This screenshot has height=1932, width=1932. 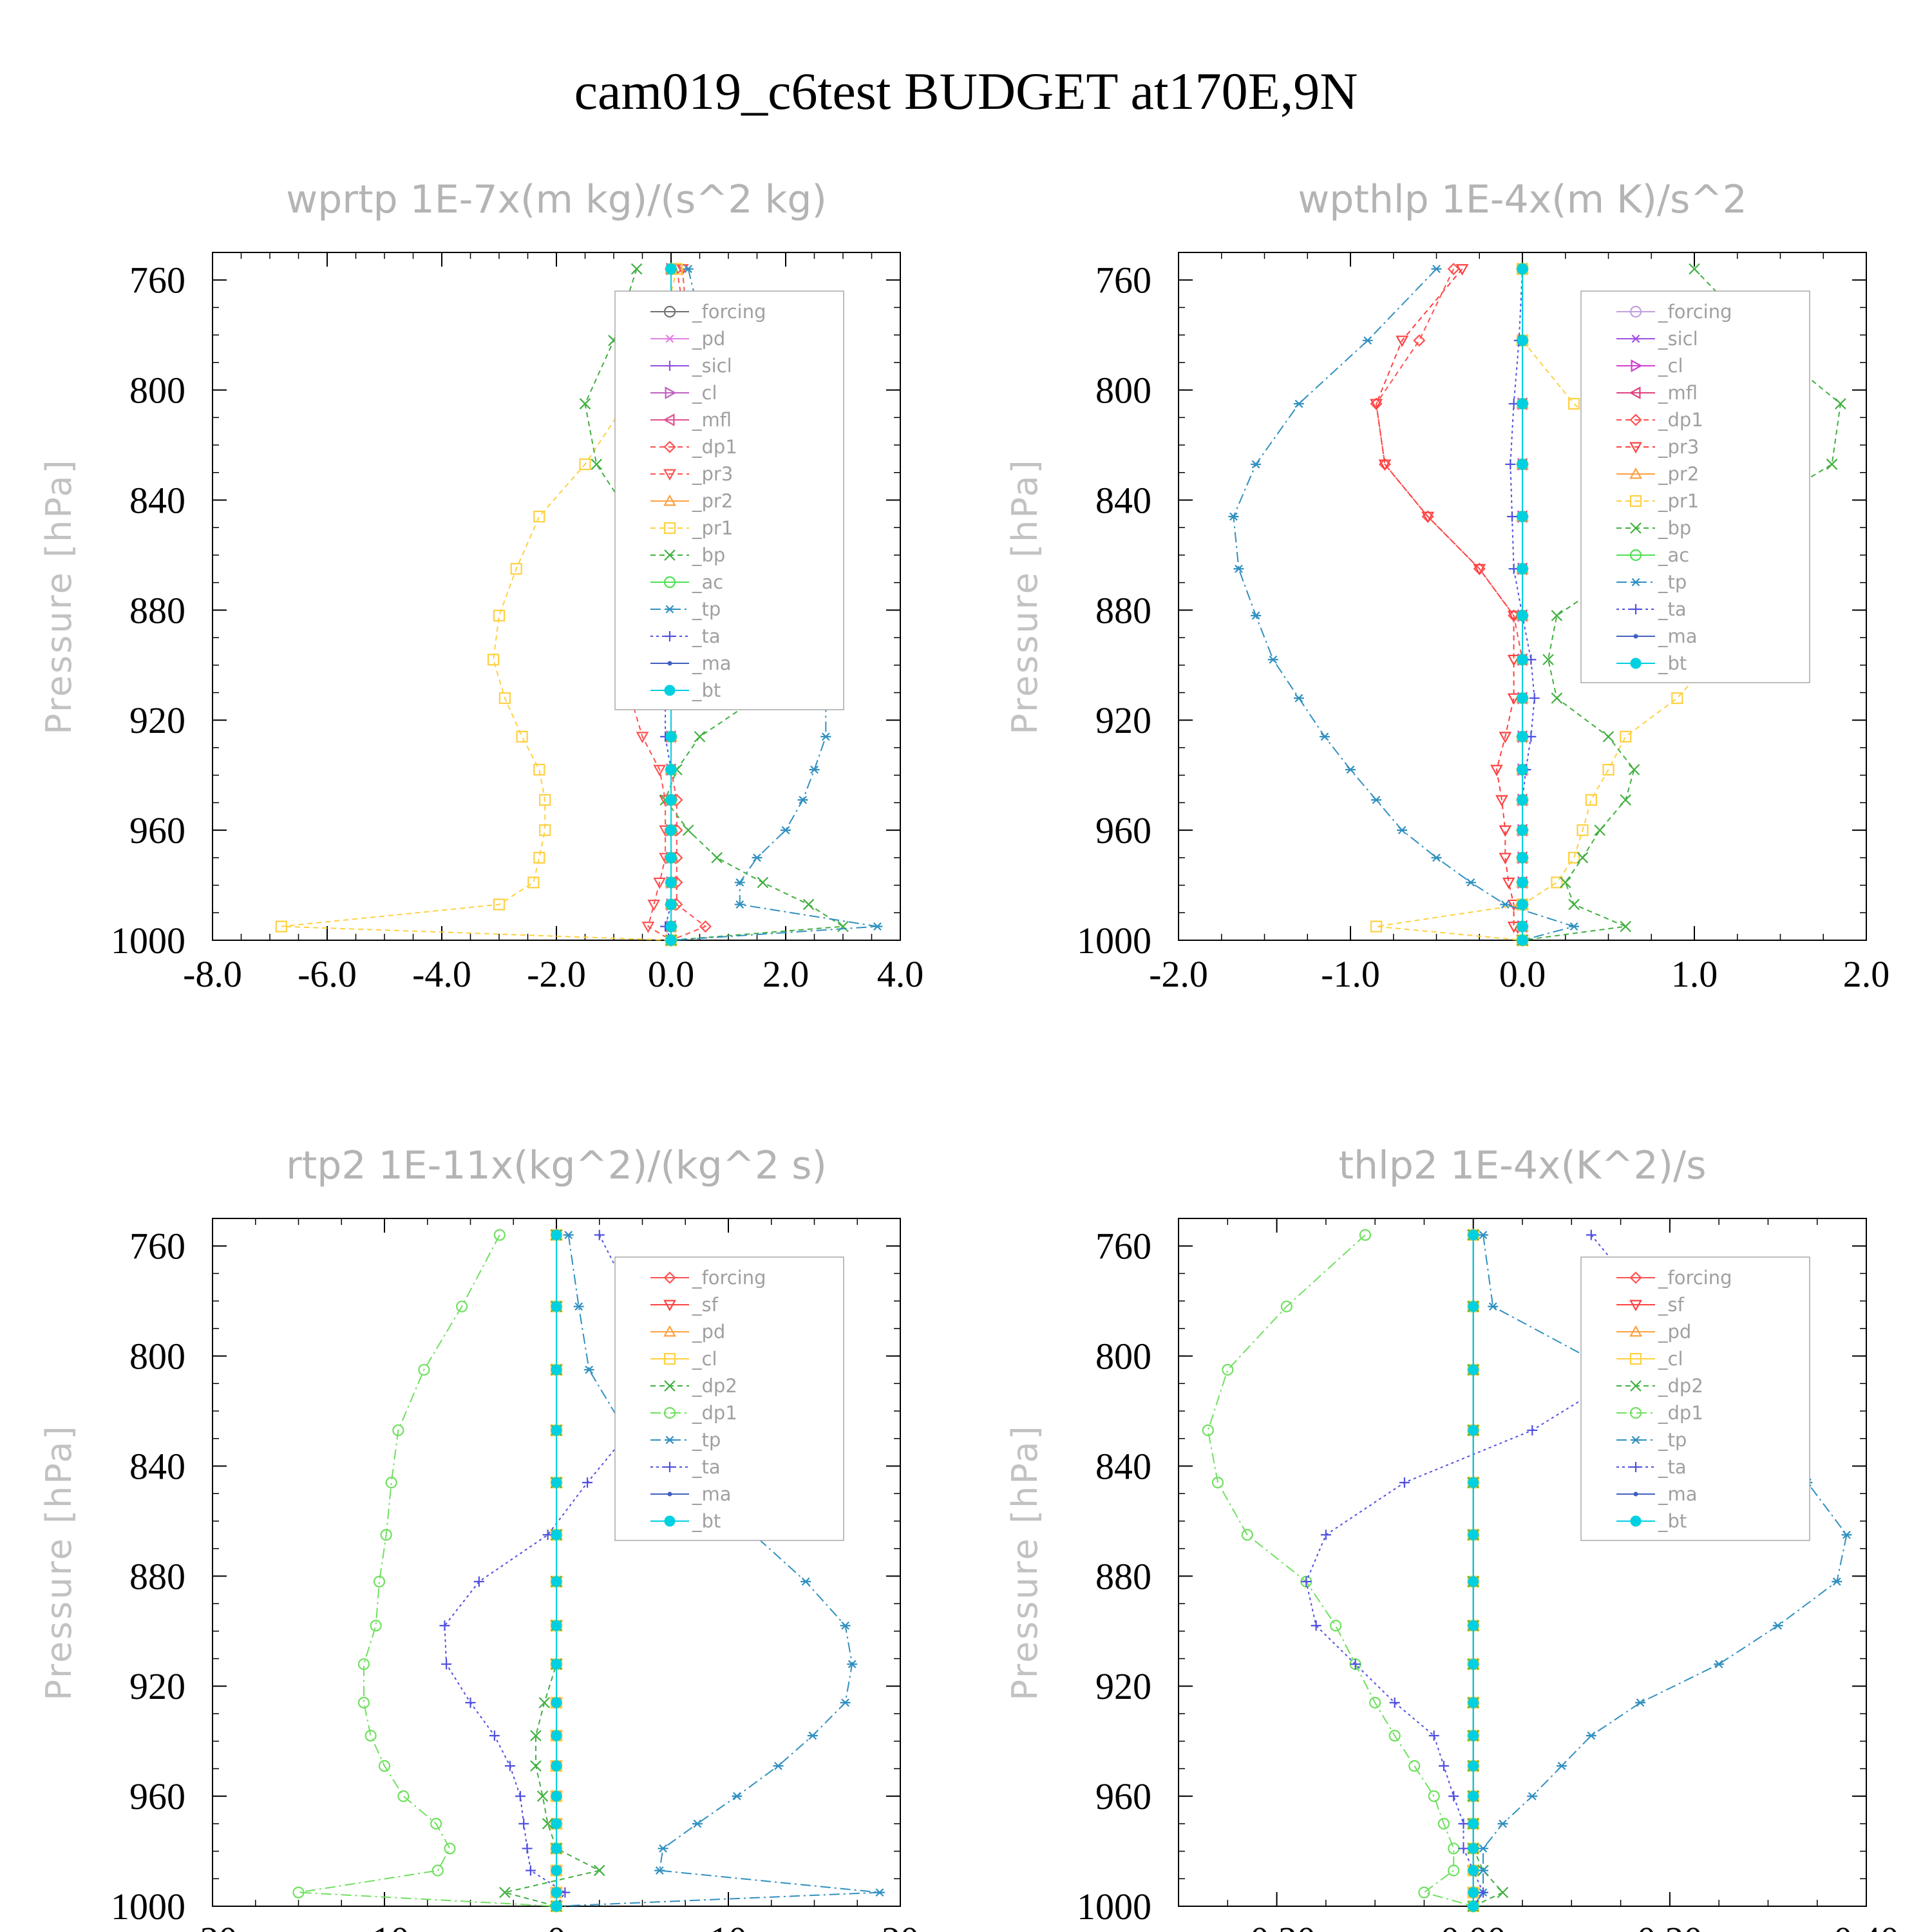 What do you see at coordinates (691, 1494) in the screenshot?
I see `legend-entry: _ma` at bounding box center [691, 1494].